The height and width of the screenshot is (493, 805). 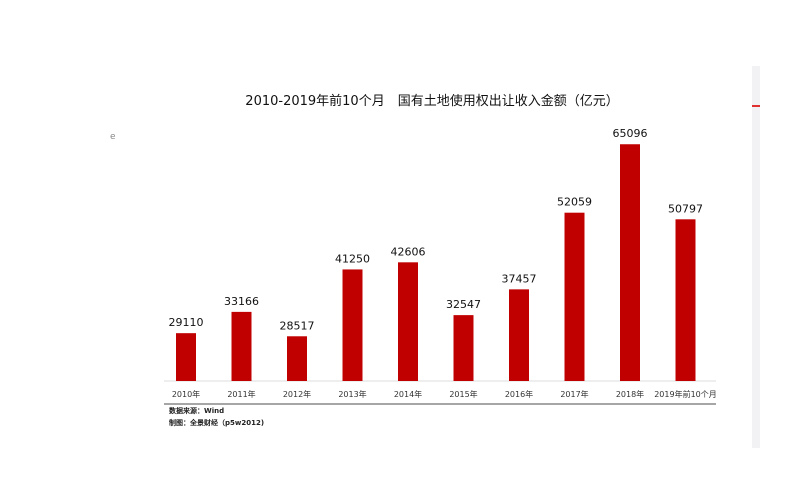 What do you see at coordinates (574, 296) in the screenshot?
I see `bar-2017年` at bounding box center [574, 296].